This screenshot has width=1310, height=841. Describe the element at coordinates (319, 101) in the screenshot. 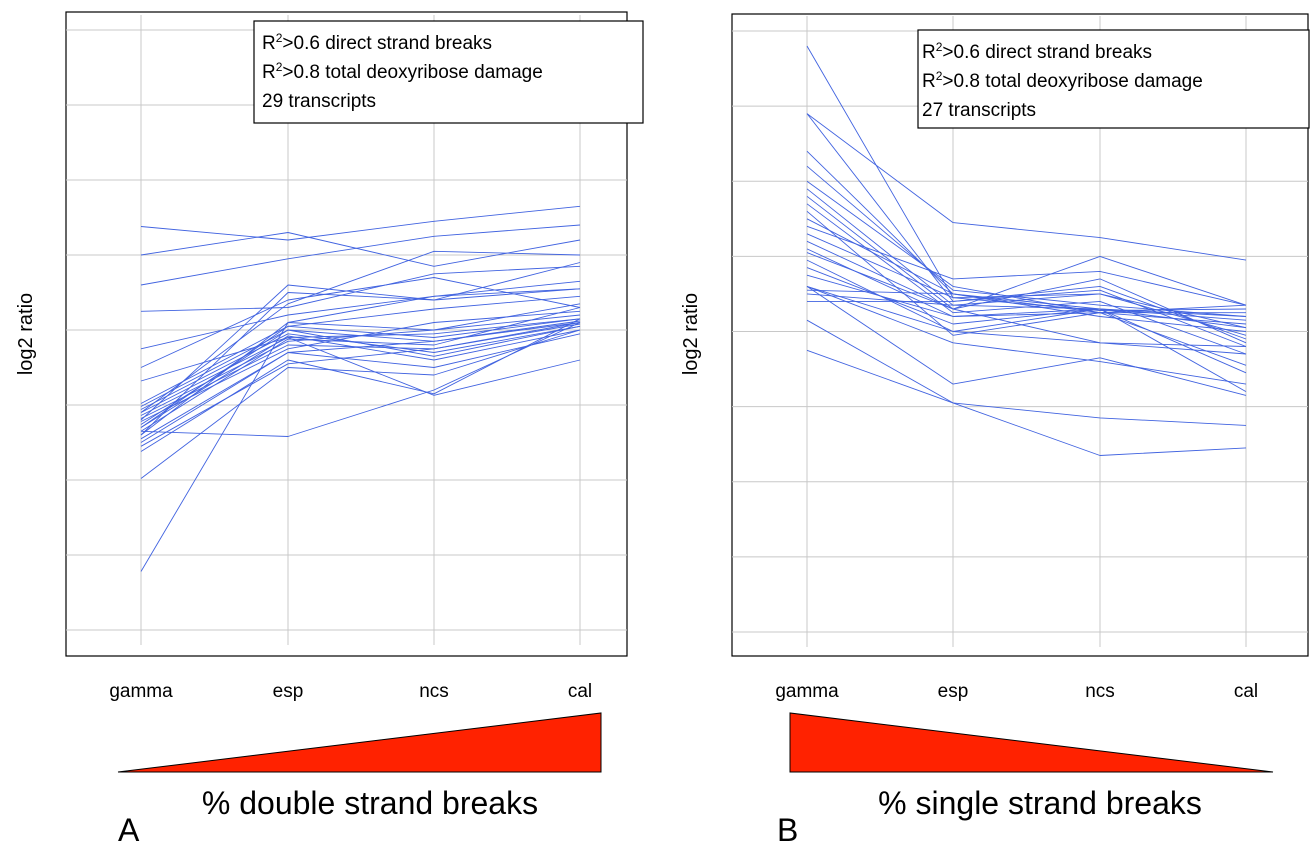

I see `legend-line-3-a: 29 transcripts` at that location.